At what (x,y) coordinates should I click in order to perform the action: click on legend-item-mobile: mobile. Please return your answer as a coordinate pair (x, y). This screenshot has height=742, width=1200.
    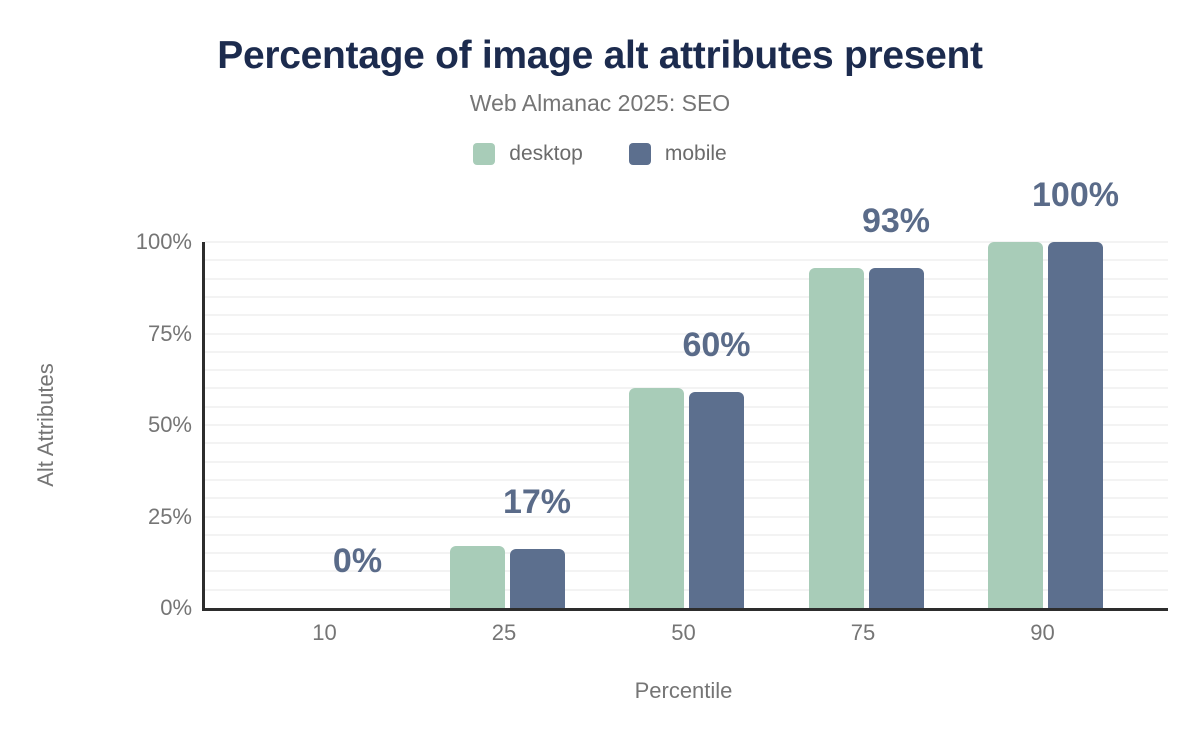
    Looking at the image, I should click on (677, 154).